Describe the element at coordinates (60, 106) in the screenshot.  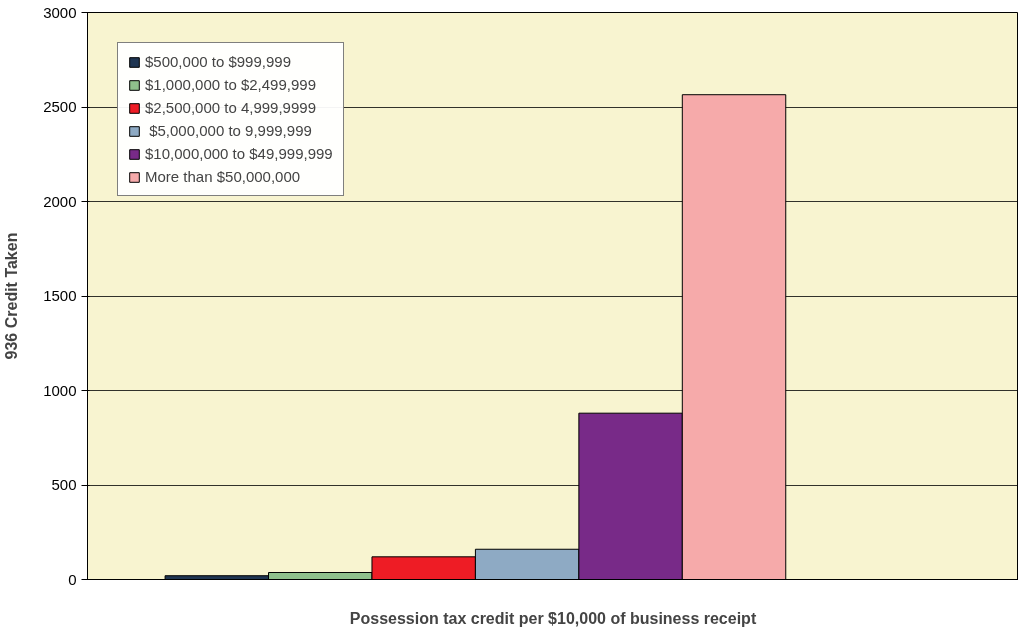
I see `y-tick-label: 2500` at that location.